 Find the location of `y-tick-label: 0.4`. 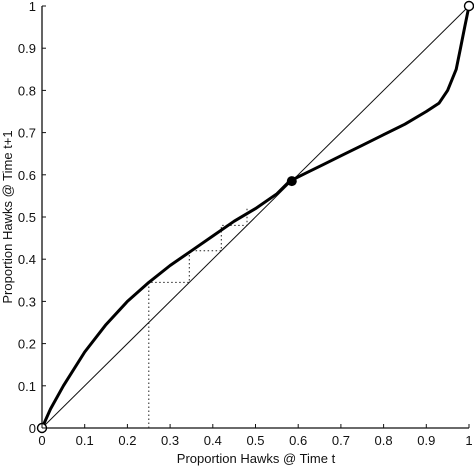

y-tick-label: 0.4 is located at coordinates (27, 259).